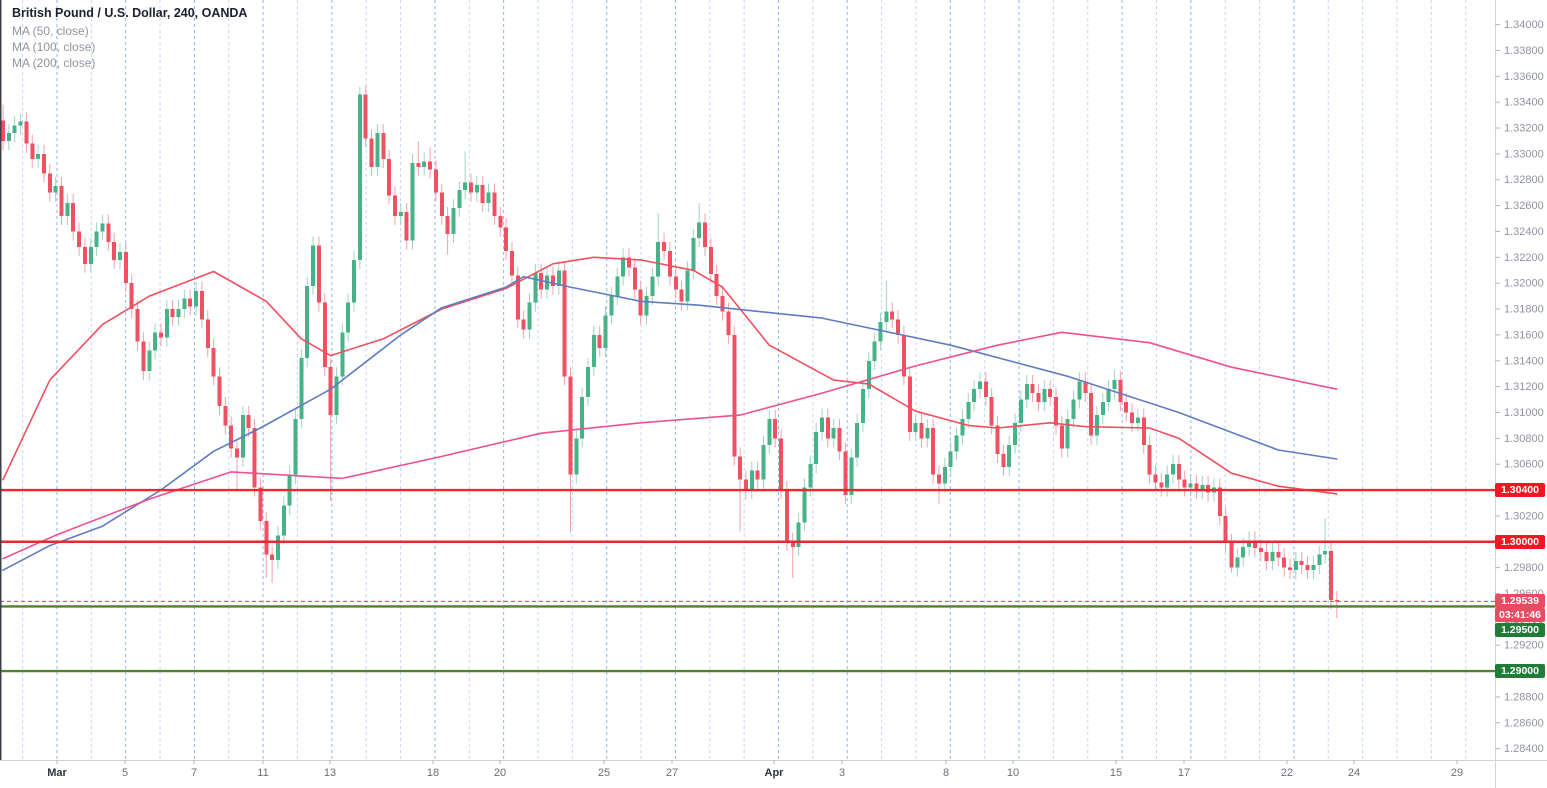 The height and width of the screenshot is (788, 1547). I want to click on price-axis-label: 1.33800, so click(1524, 51).